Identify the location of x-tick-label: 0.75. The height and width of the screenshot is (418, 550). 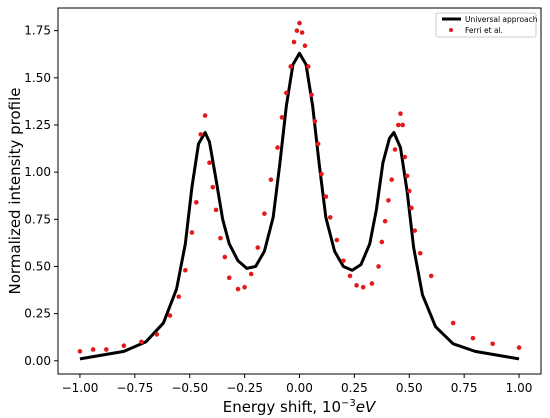
(464, 388).